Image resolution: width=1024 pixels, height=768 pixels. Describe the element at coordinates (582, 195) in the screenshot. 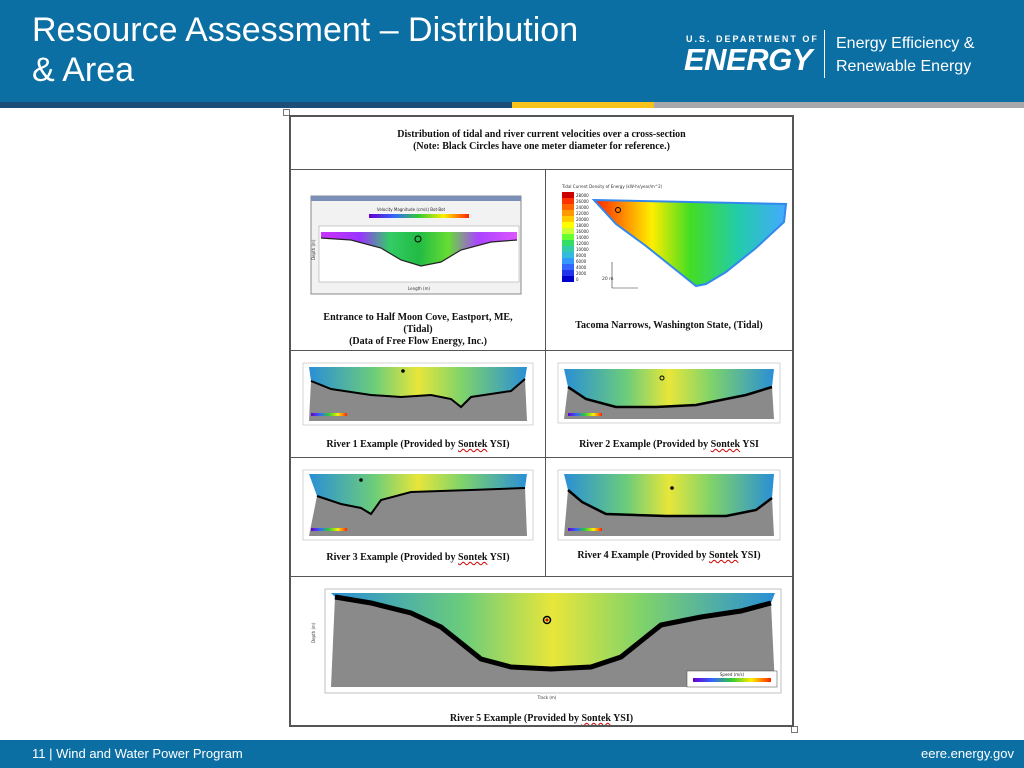

I see `tacoma-legend-value: 28000` at that location.